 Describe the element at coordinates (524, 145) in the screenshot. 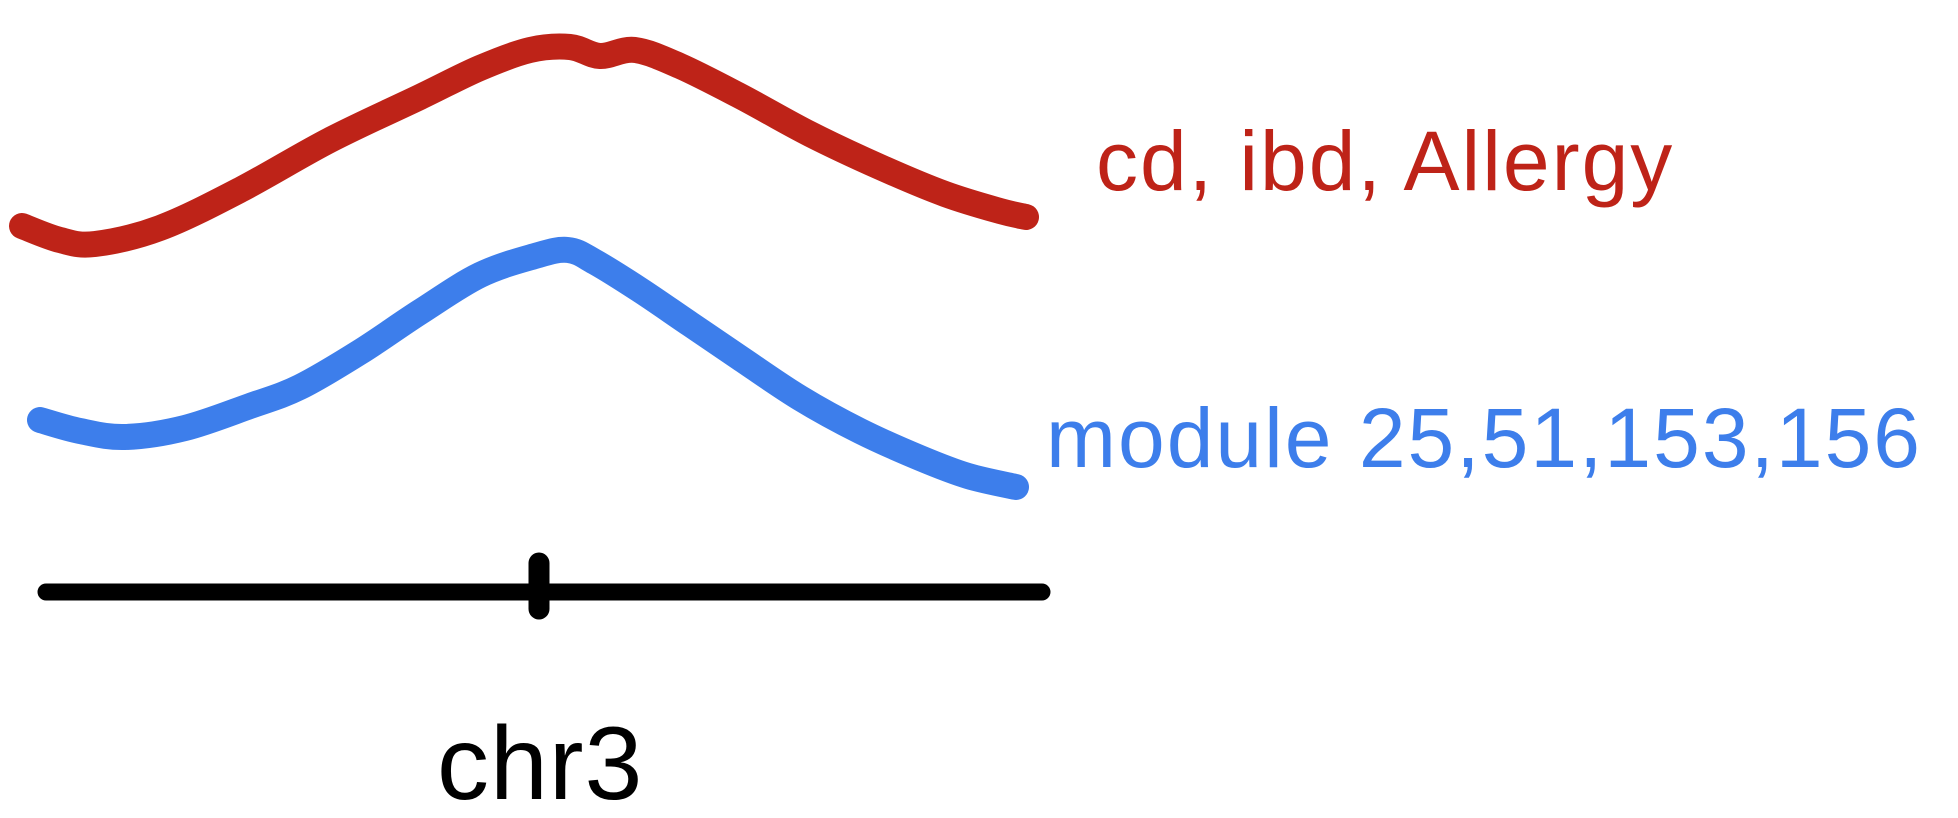

I see `disease-curve` at that location.